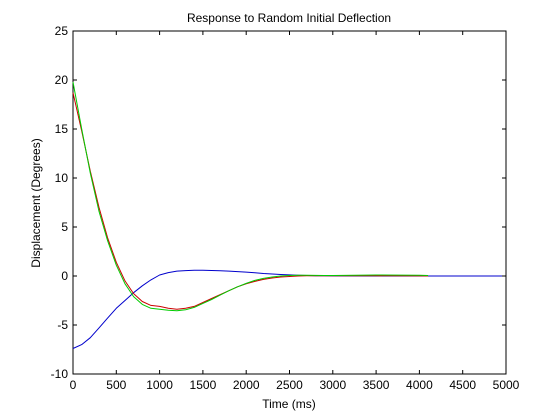  I want to click on x-tick-label: 3000, so click(332, 385).